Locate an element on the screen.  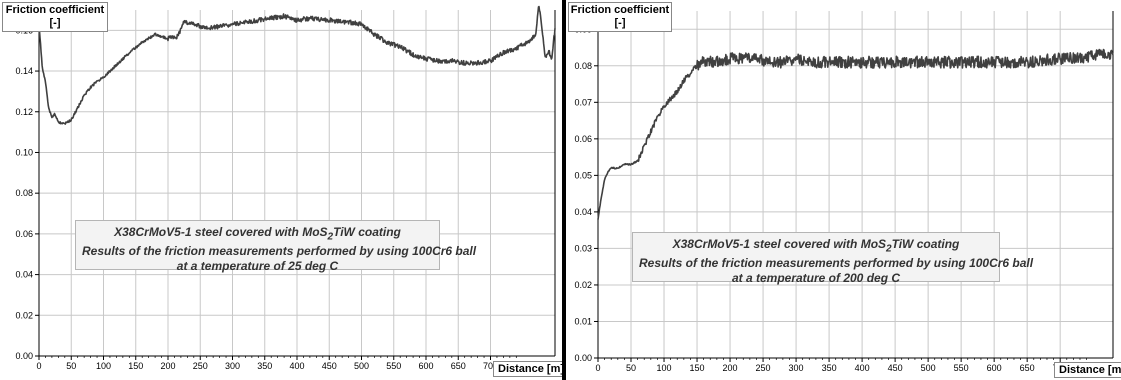
y-tick-label: 0.07 is located at coordinates (583, 102).